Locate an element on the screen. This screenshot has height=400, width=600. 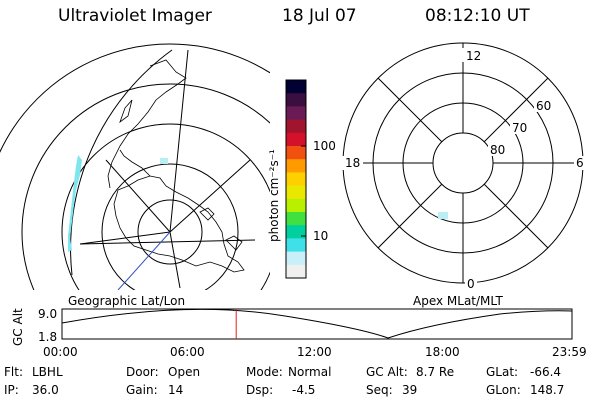
altitude-xtick: 23:59 is located at coordinates (569, 352).